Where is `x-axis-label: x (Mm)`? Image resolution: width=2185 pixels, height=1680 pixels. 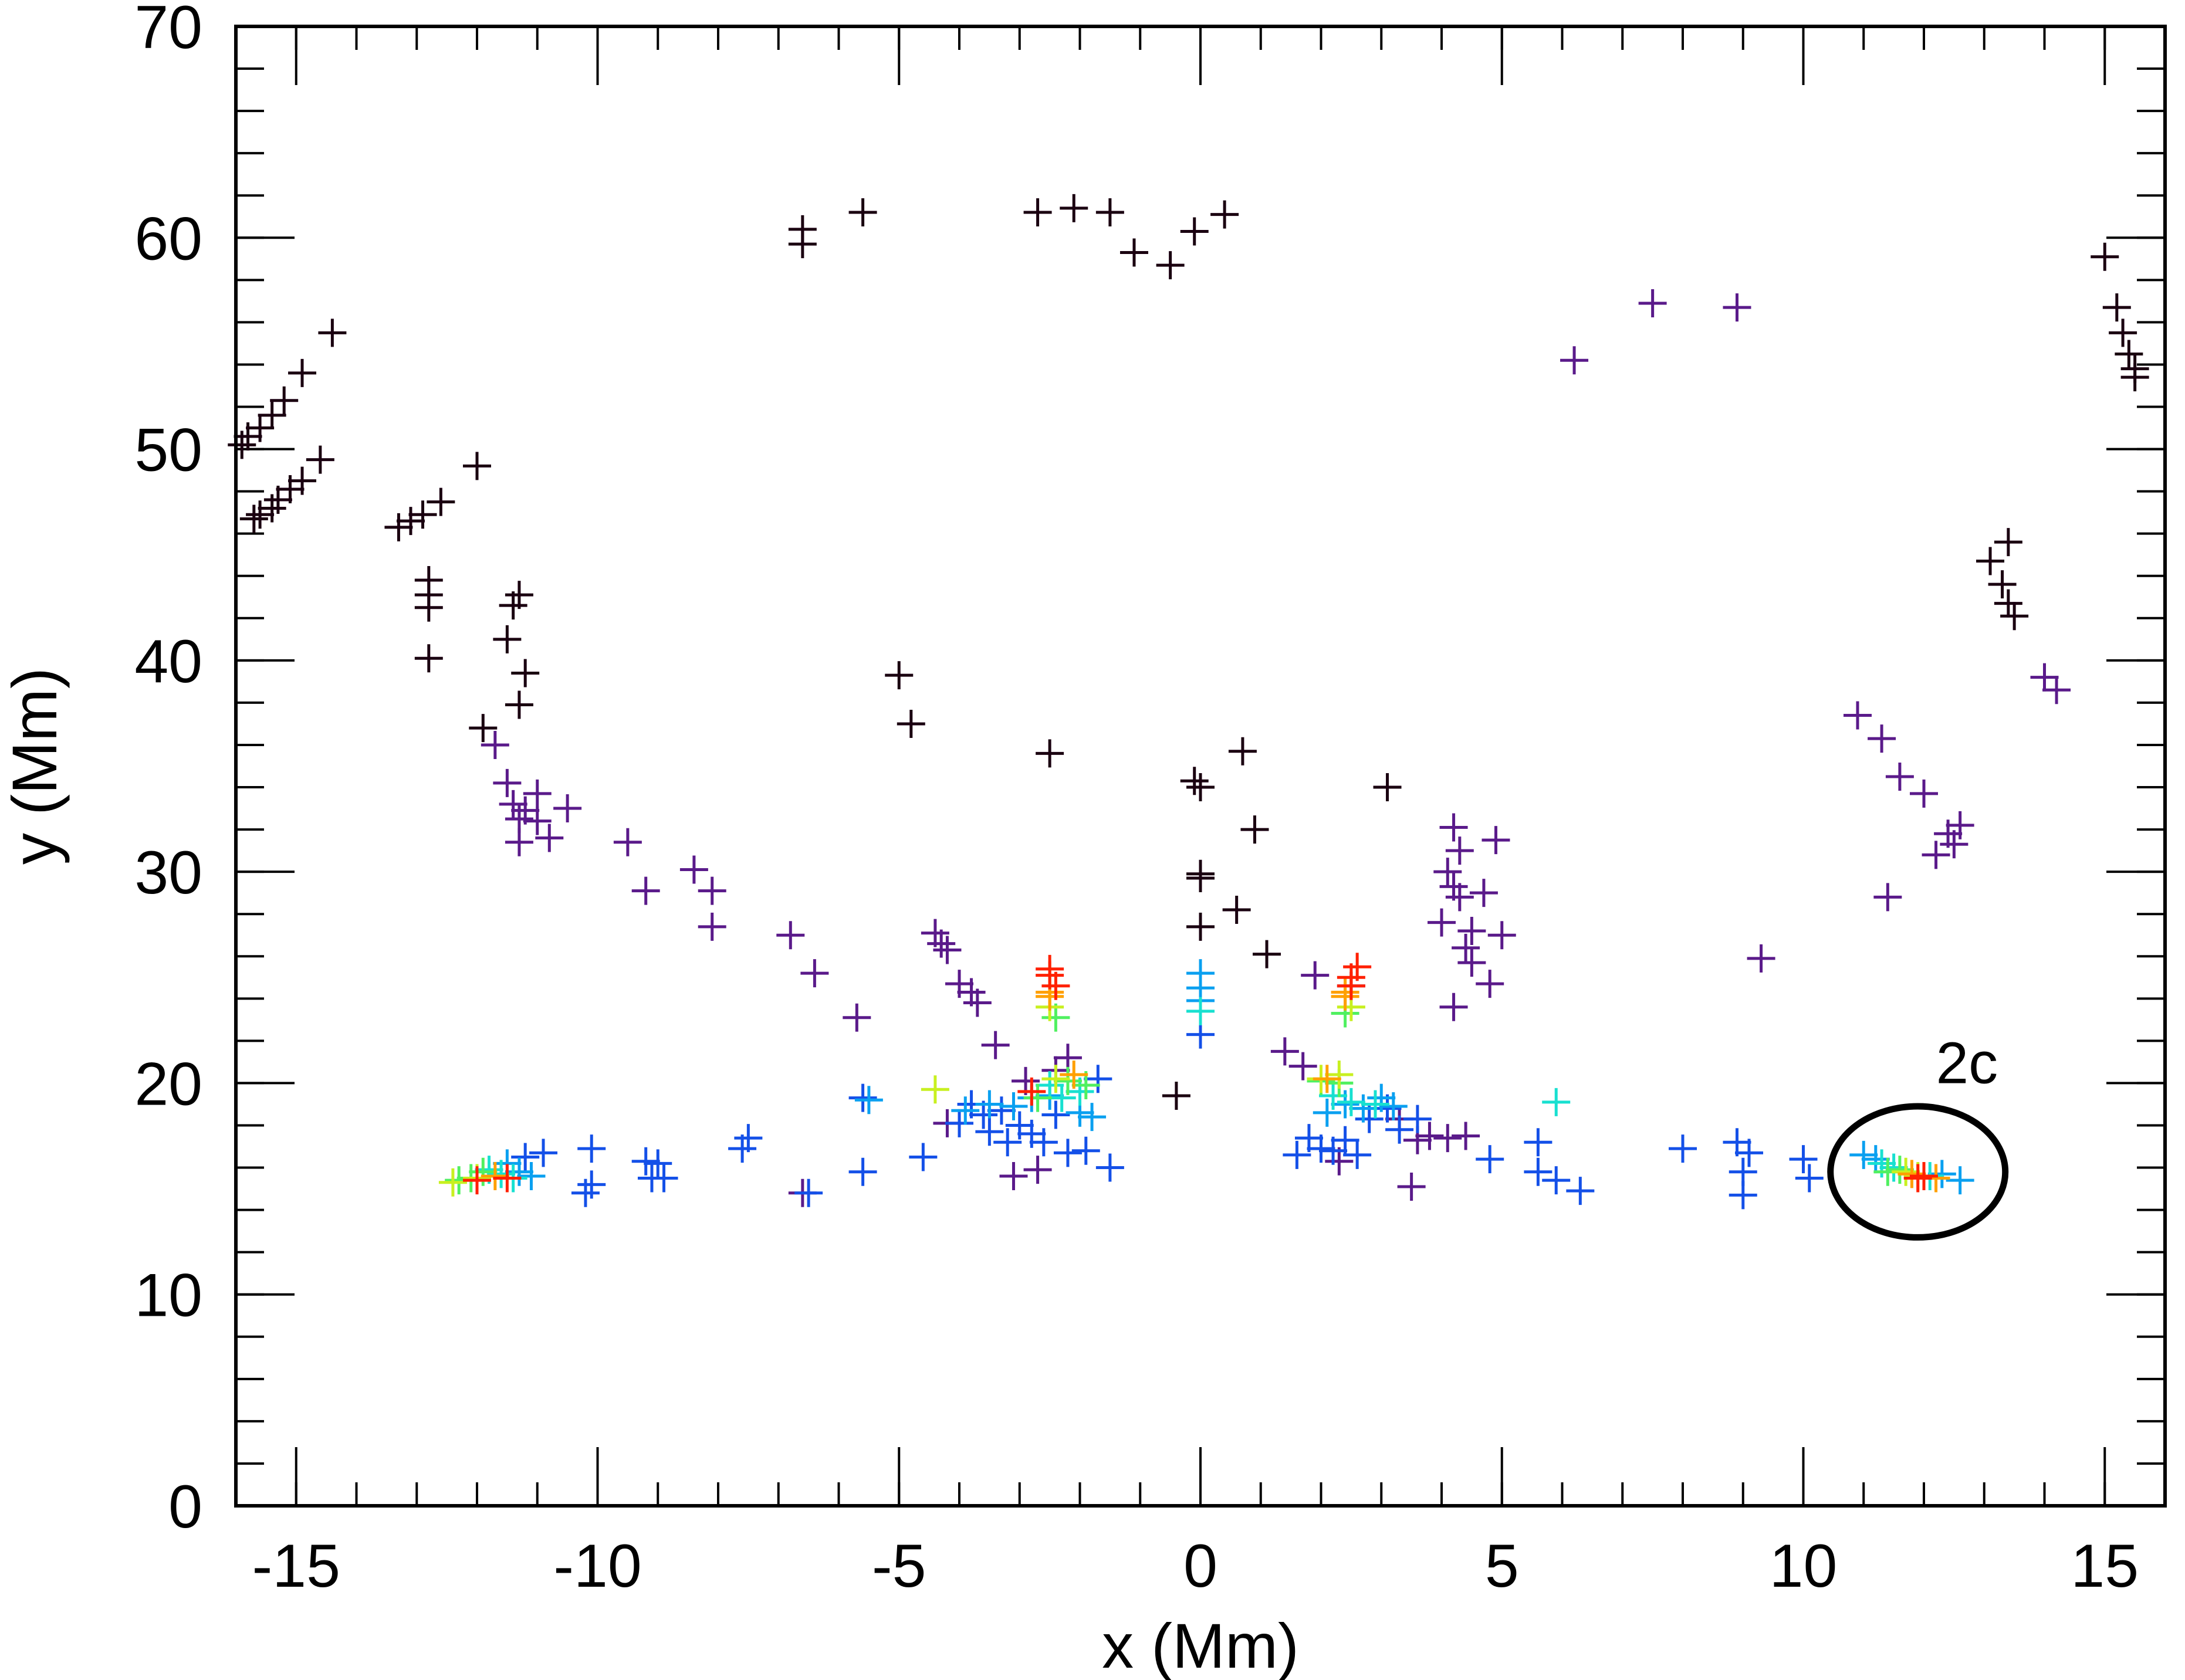
x-axis-label: x (Mm) is located at coordinates (1200, 1645).